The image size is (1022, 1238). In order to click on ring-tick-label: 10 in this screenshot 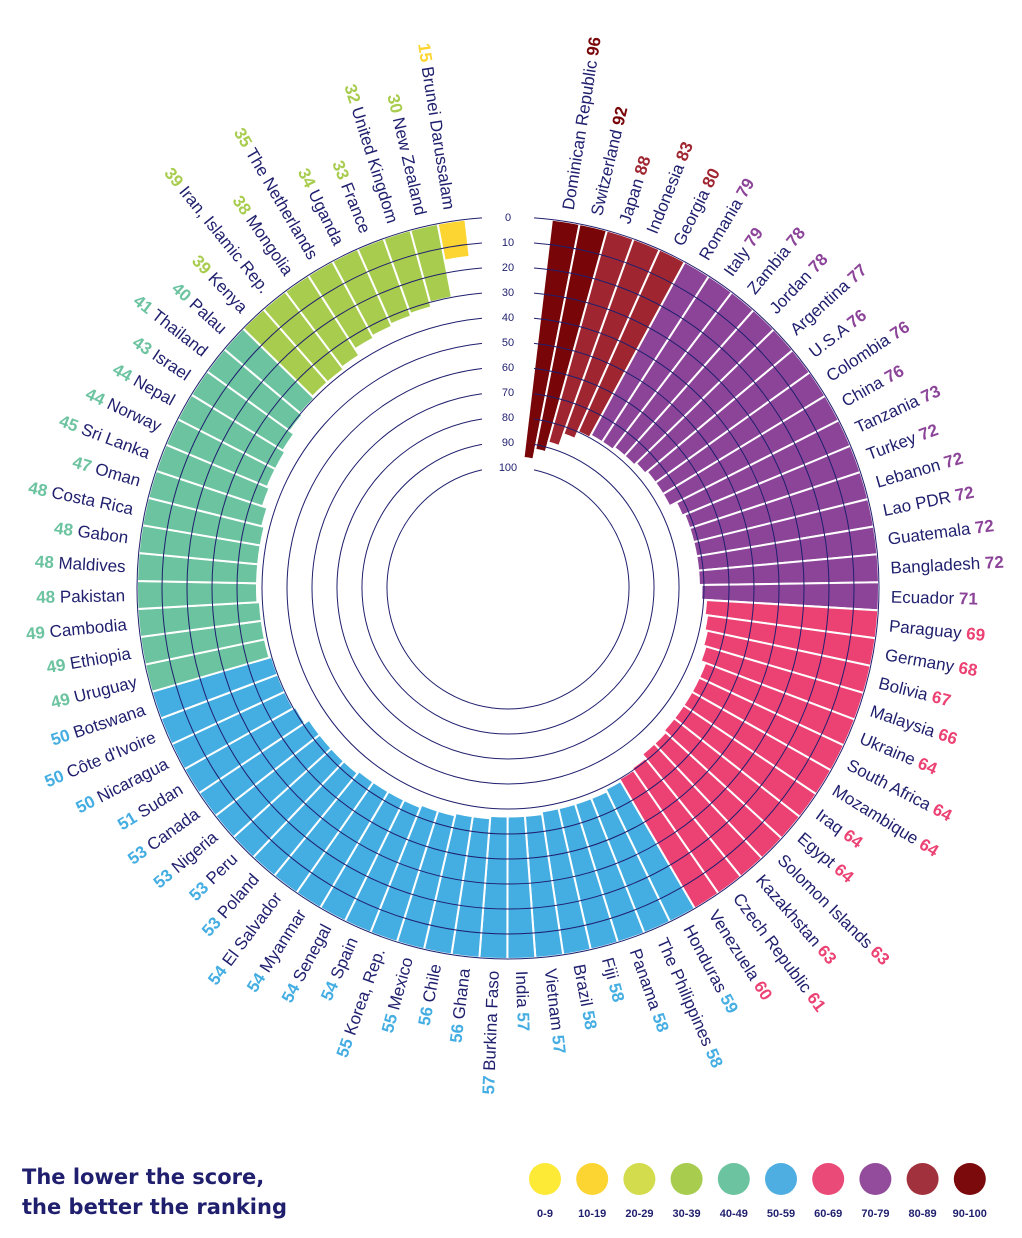, I will do `click(508, 243)`.